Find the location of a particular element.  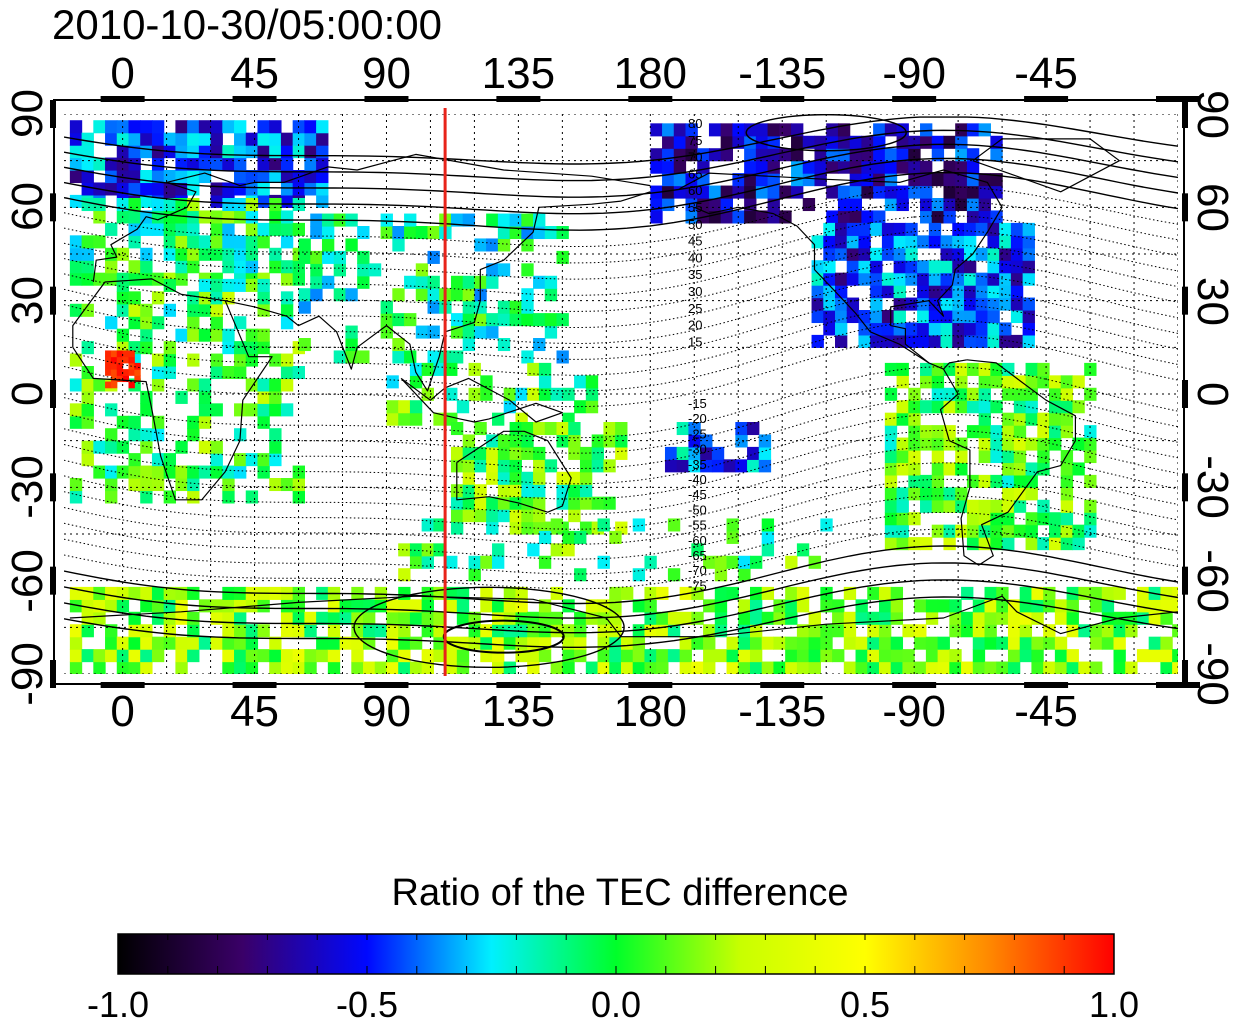

lon-tick-bottom: 45 is located at coordinates (255, 711).